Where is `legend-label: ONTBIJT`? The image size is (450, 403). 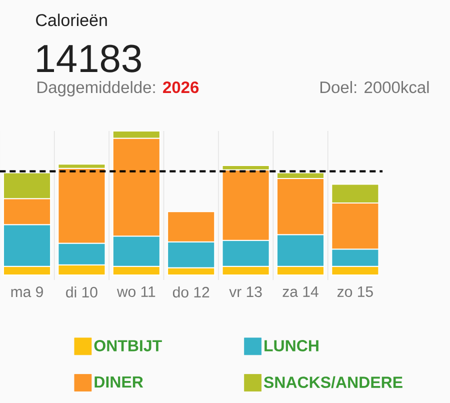
legend-label: ONTBIJT is located at coordinates (128, 346).